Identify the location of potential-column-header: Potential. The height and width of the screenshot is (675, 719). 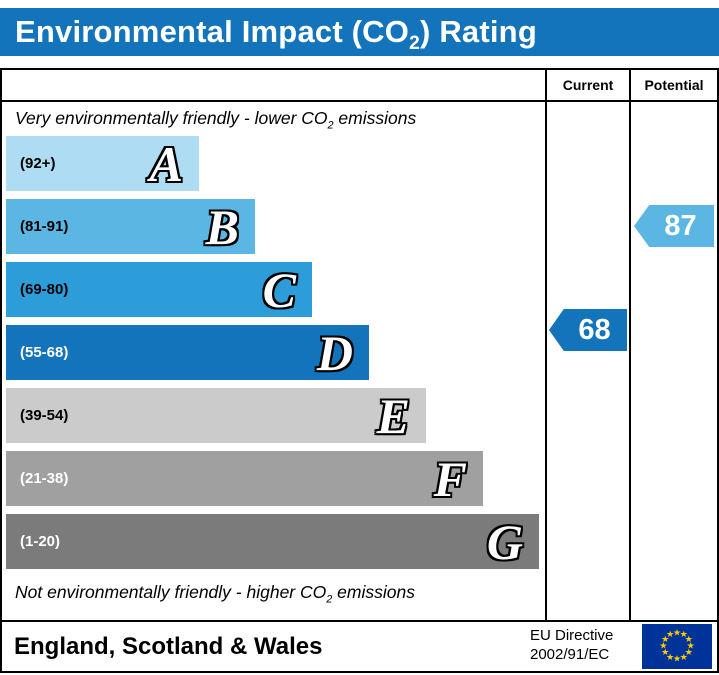
(674, 85).